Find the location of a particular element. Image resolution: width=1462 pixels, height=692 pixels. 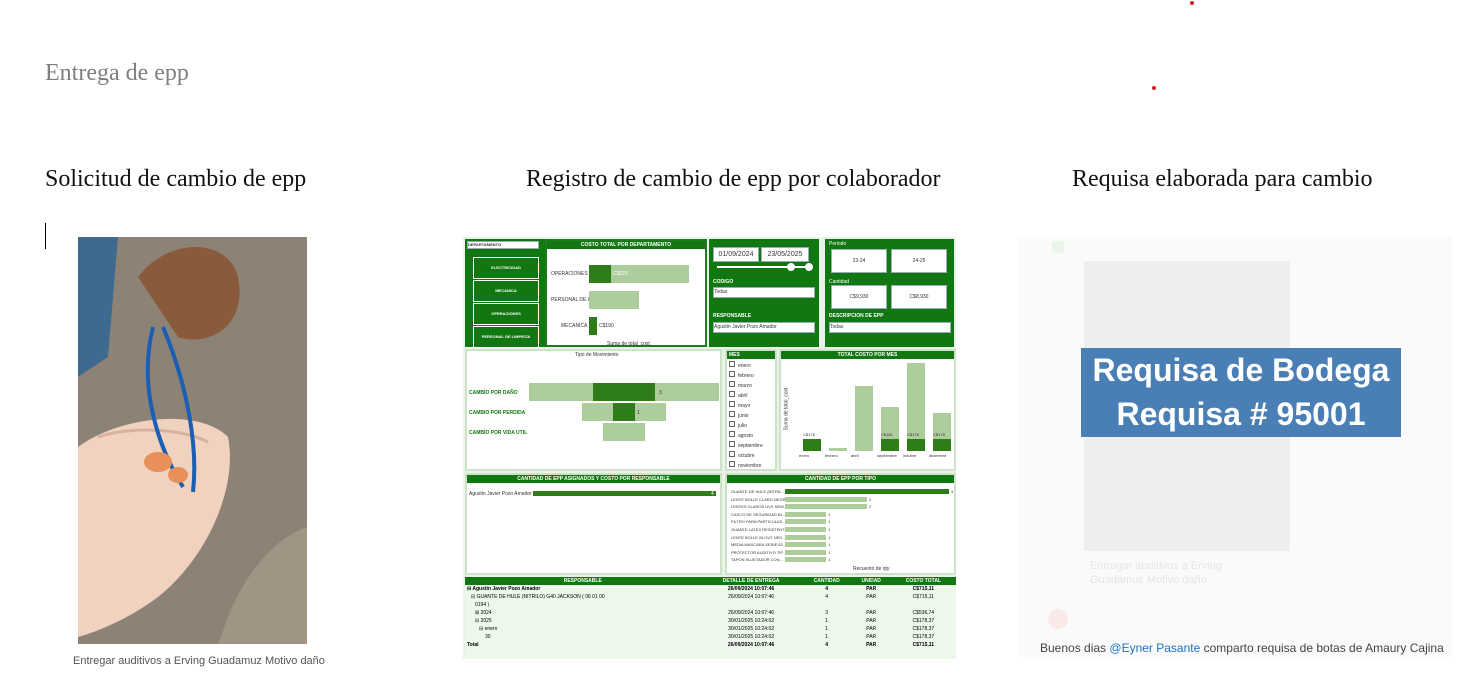

month-option: agosto is located at coordinates (746, 436).